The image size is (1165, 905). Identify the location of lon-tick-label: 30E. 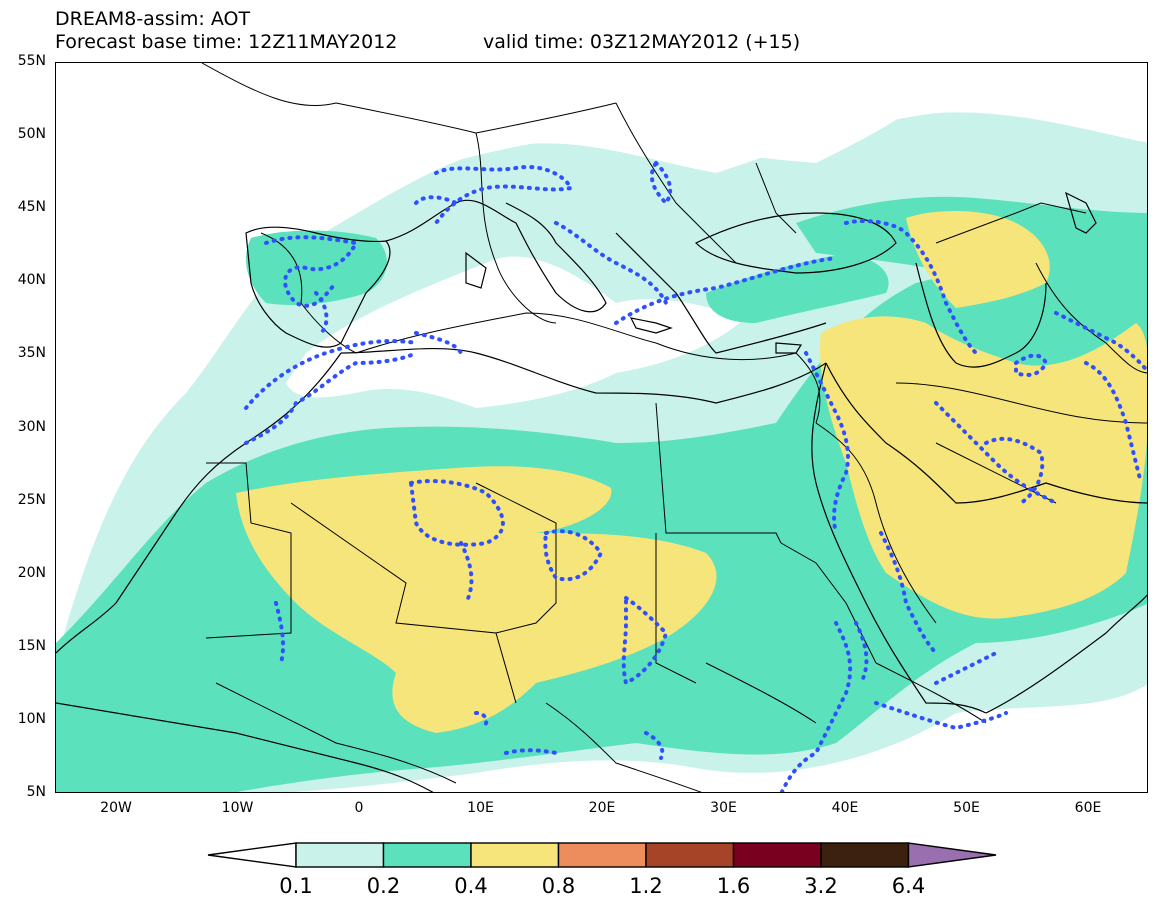
(723, 808).